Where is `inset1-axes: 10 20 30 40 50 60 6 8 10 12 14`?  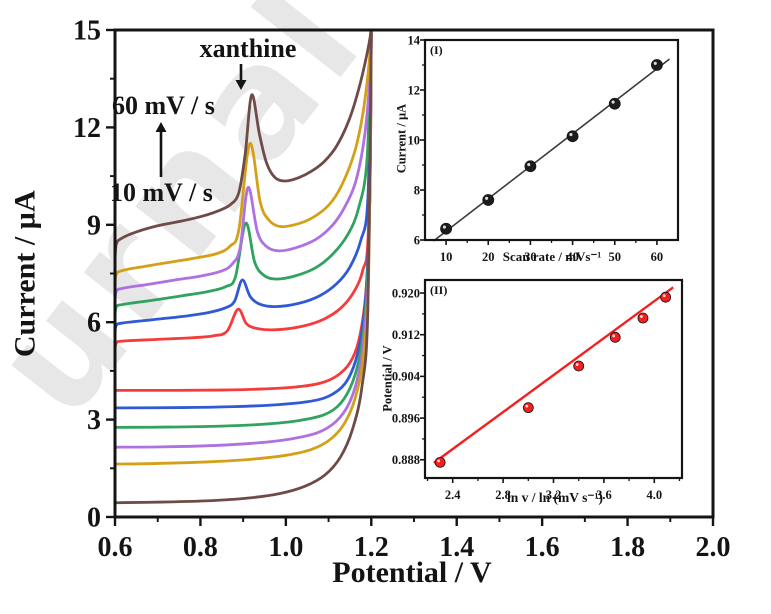 inset1-axes: 10 20 30 40 50 60 6 8 10 12 14 is located at coordinates (544, 148).